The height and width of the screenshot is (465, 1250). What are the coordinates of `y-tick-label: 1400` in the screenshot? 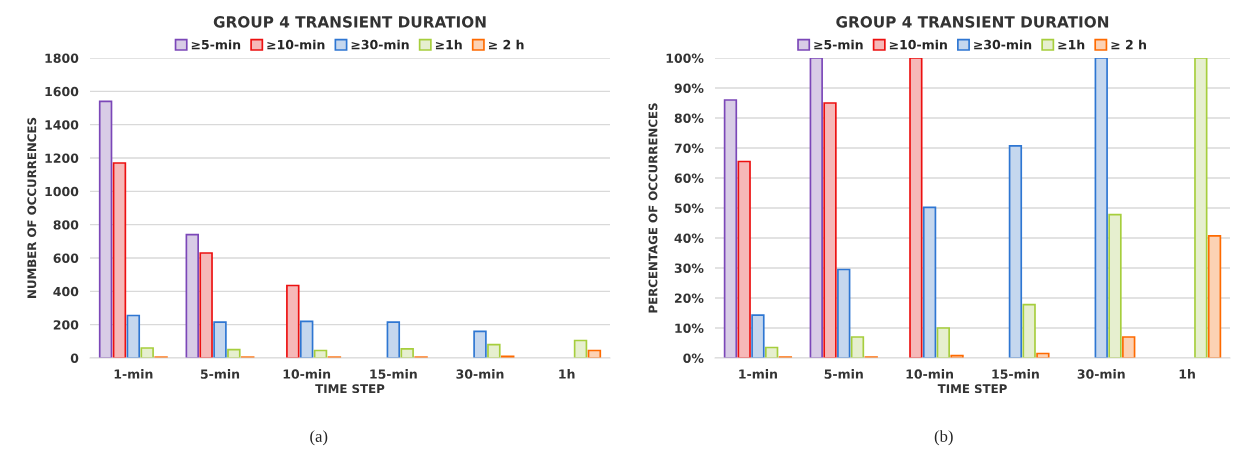 It's located at (62, 125).